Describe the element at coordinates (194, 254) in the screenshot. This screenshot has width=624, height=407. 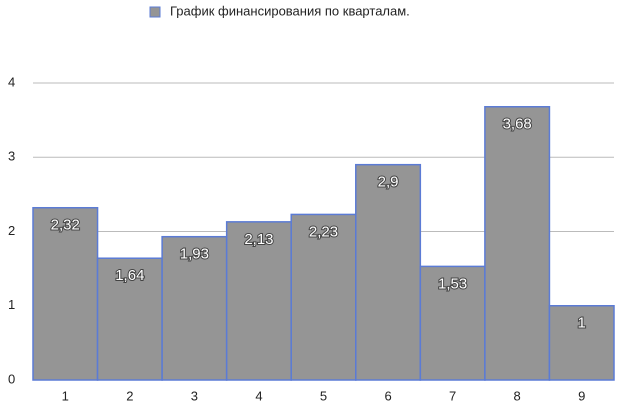
I see `value-label: 1,93` at that location.